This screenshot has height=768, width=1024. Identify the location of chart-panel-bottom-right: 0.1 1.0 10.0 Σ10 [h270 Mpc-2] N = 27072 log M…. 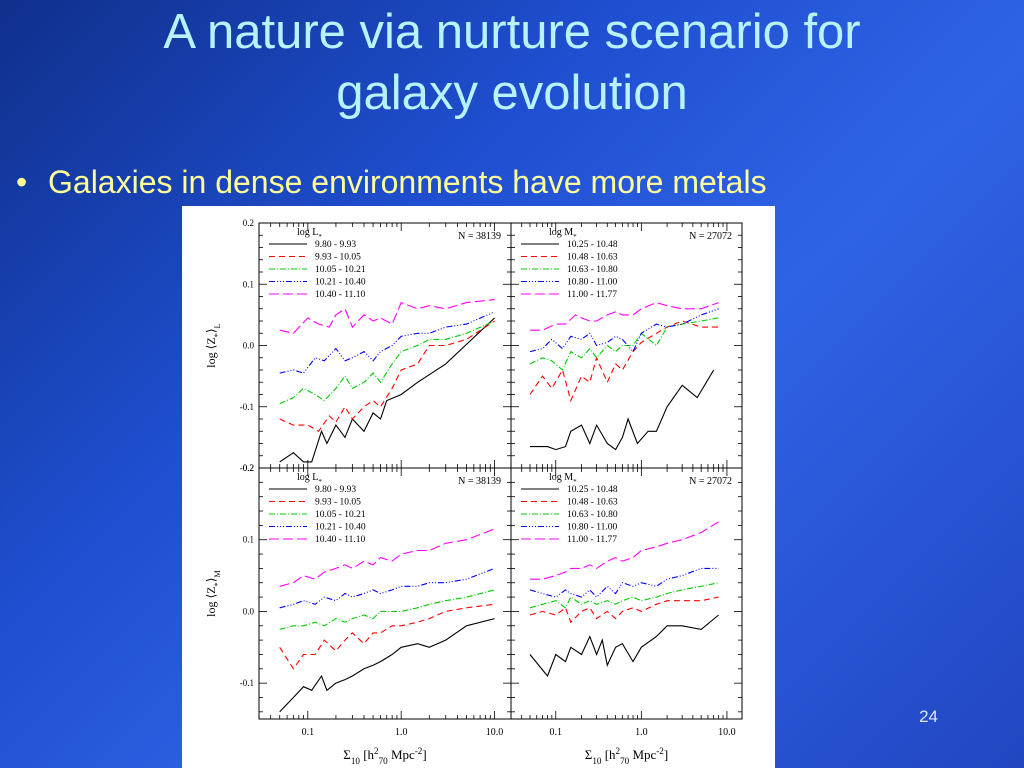
(626, 616).